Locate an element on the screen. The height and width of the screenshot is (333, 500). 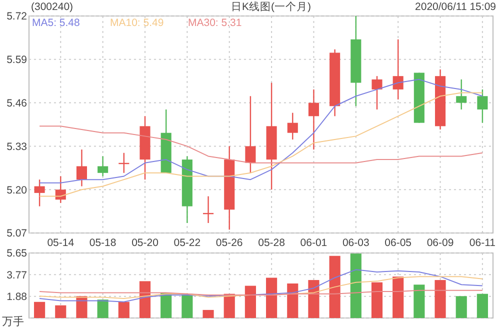
x-tick-label: 05-18 is located at coordinates (102, 243).